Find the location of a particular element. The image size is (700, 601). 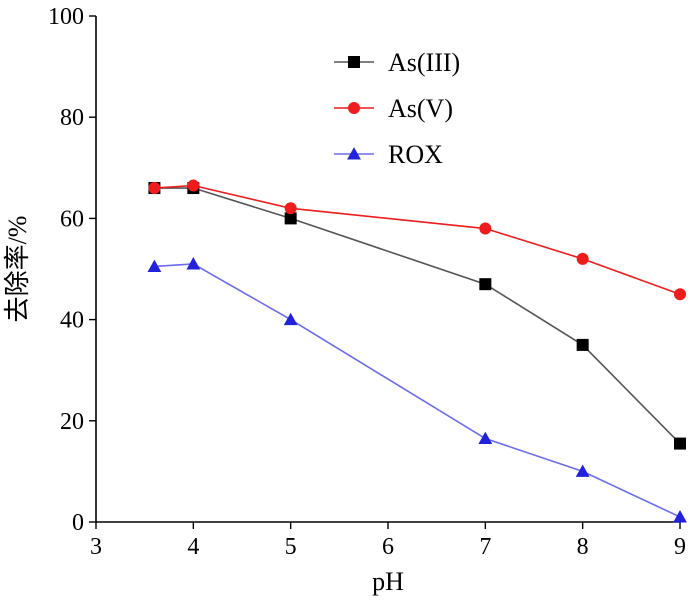

y-tick-label: 20 is located at coordinates (72, 422).